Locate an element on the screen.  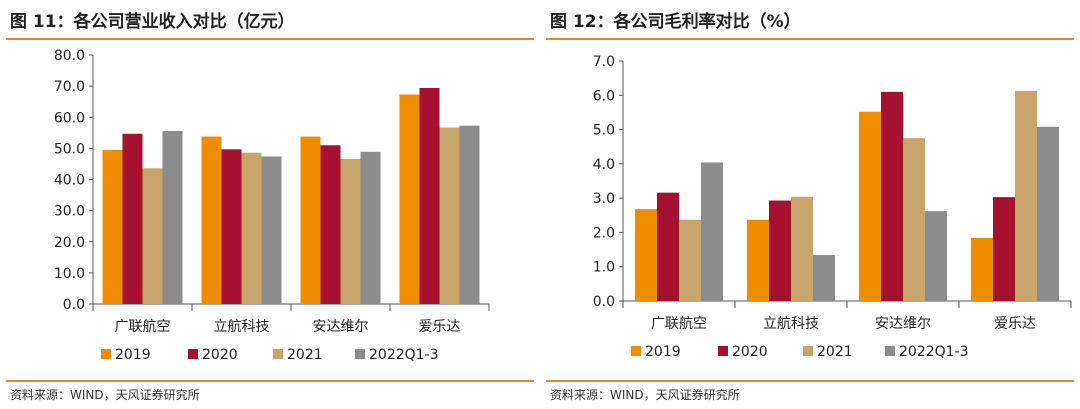
chart-title: 图 12：各公司毛利率对比（%） is located at coordinates (675, 22).